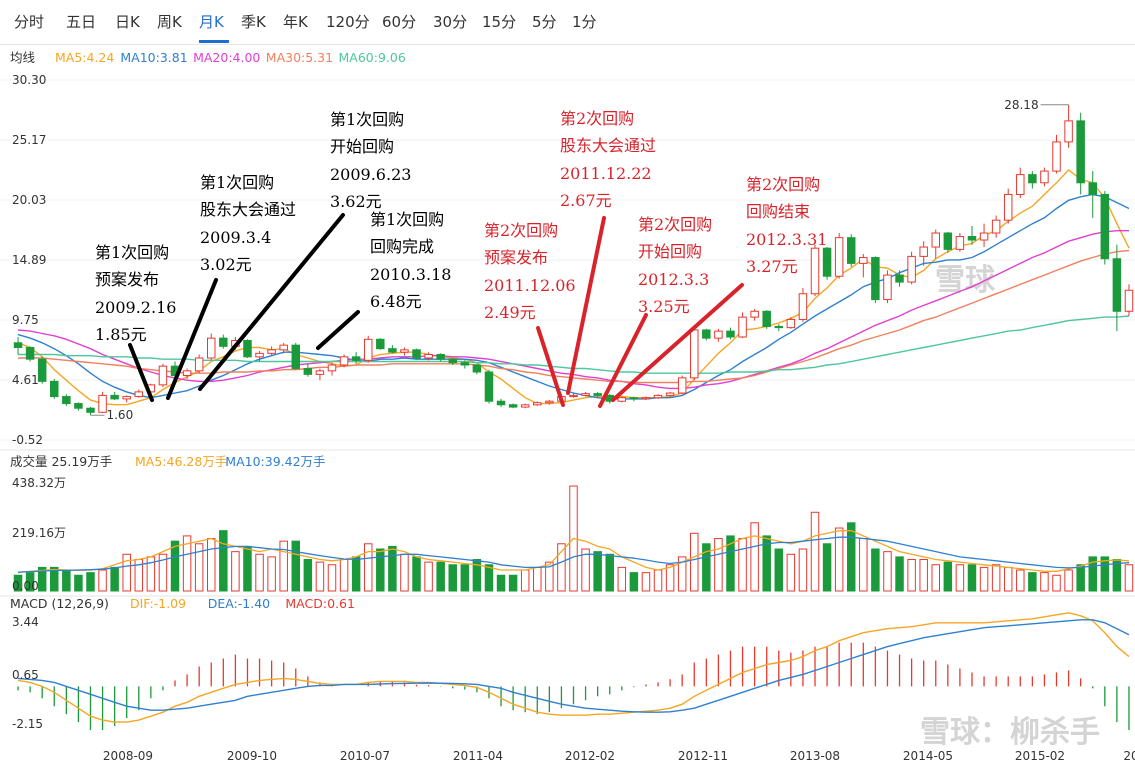  I want to click on macd-legend-dif: DIF:-1.09, so click(158, 603).